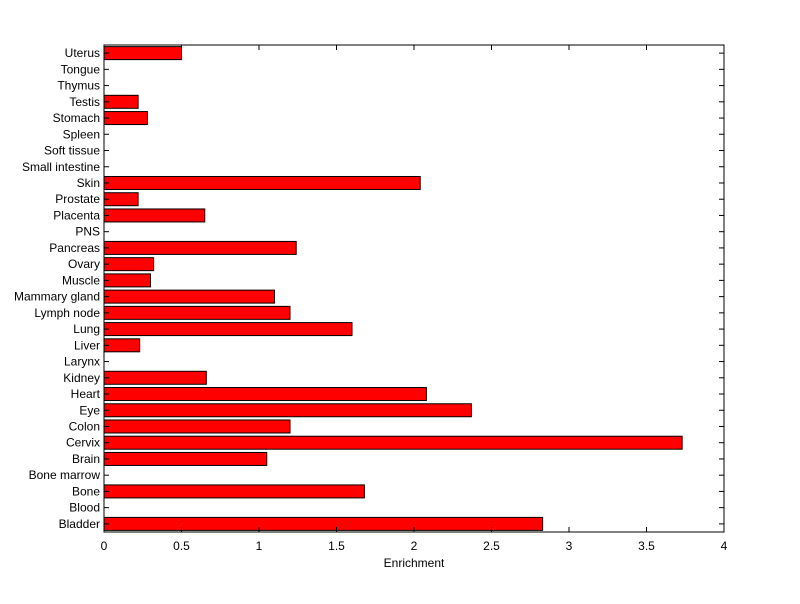  What do you see at coordinates (197, 312) in the screenshot?
I see `bar-lymph-node` at bounding box center [197, 312].